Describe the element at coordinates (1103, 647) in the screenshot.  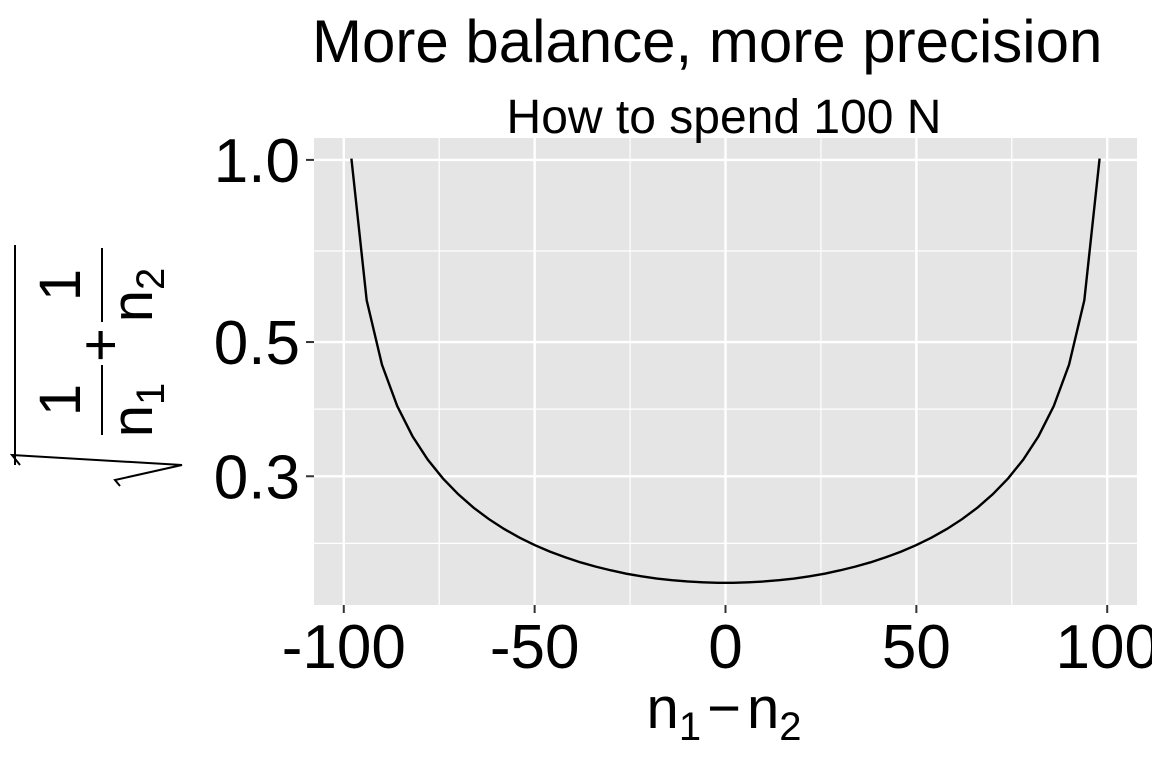
I see `x-tick-label: 100` at that location.